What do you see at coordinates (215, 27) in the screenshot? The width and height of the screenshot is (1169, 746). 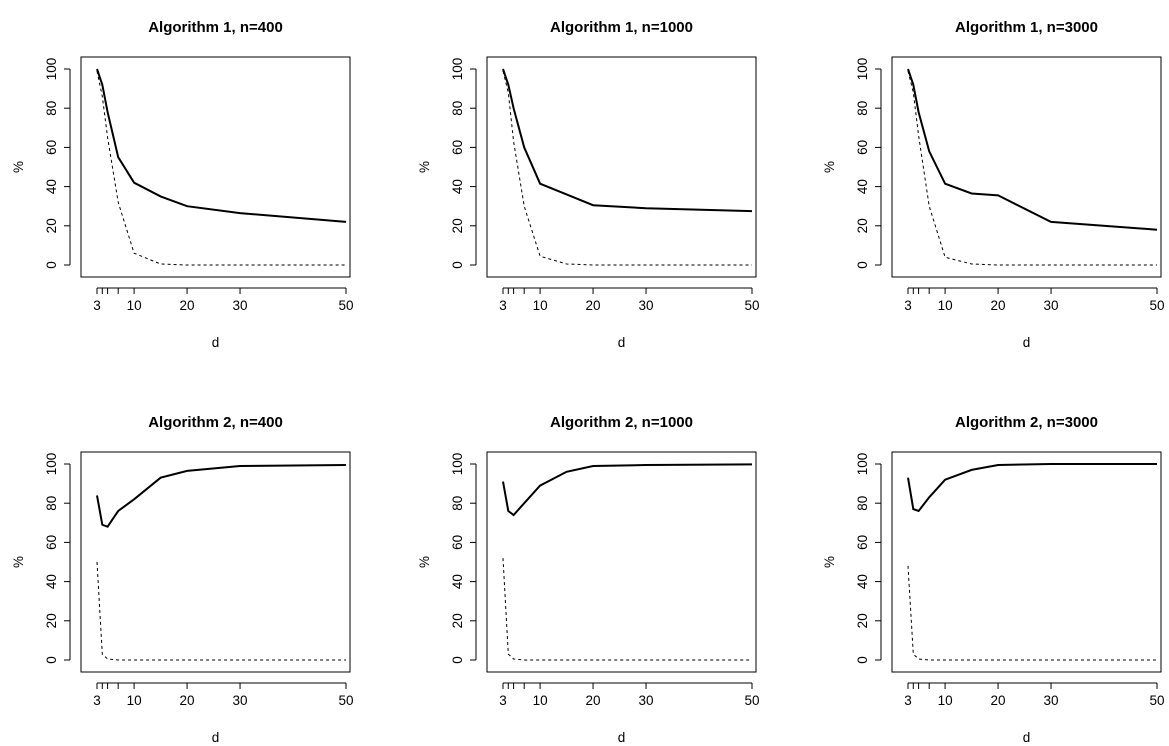 I see `chart-title: Algorithm 1, n=400` at bounding box center [215, 27].